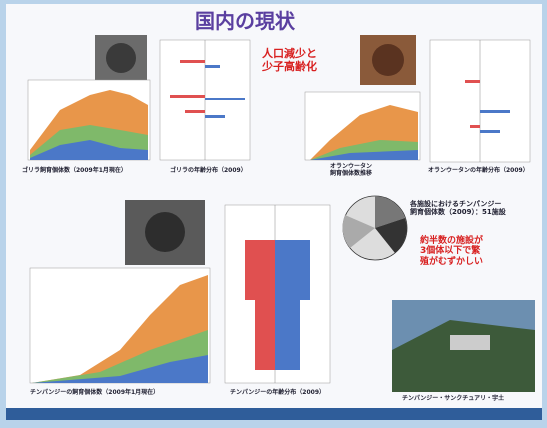 The image size is (547, 428). What do you see at coordinates (277, 392) in the screenshot?
I see `caption: チンパンジーの年齢分布（2009）` at bounding box center [277, 392].